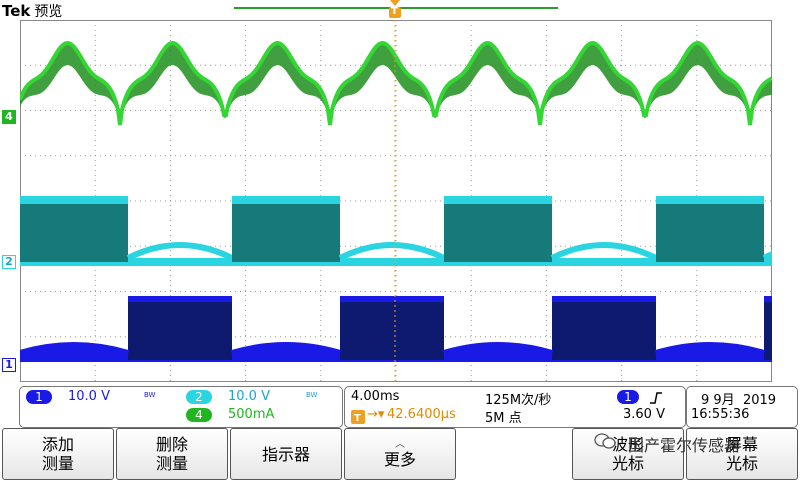  I want to click on waveform-cursors-button: 波形 光标, so click(628, 454).